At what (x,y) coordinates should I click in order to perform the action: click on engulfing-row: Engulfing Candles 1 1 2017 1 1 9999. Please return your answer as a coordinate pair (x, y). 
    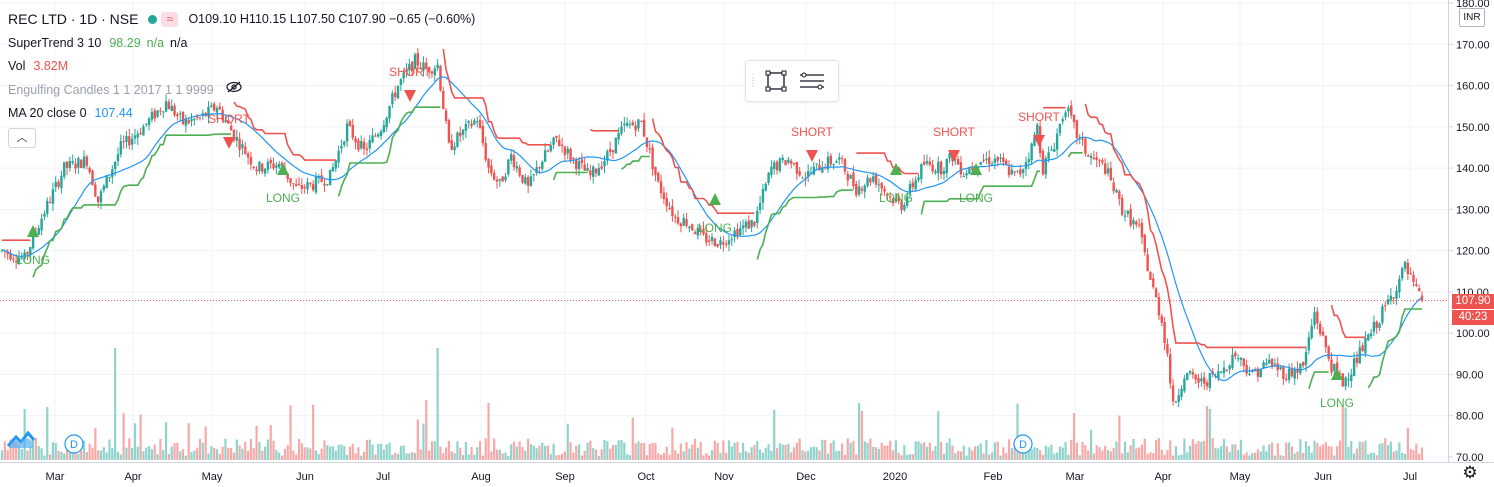
    Looking at the image, I should click on (241, 91).